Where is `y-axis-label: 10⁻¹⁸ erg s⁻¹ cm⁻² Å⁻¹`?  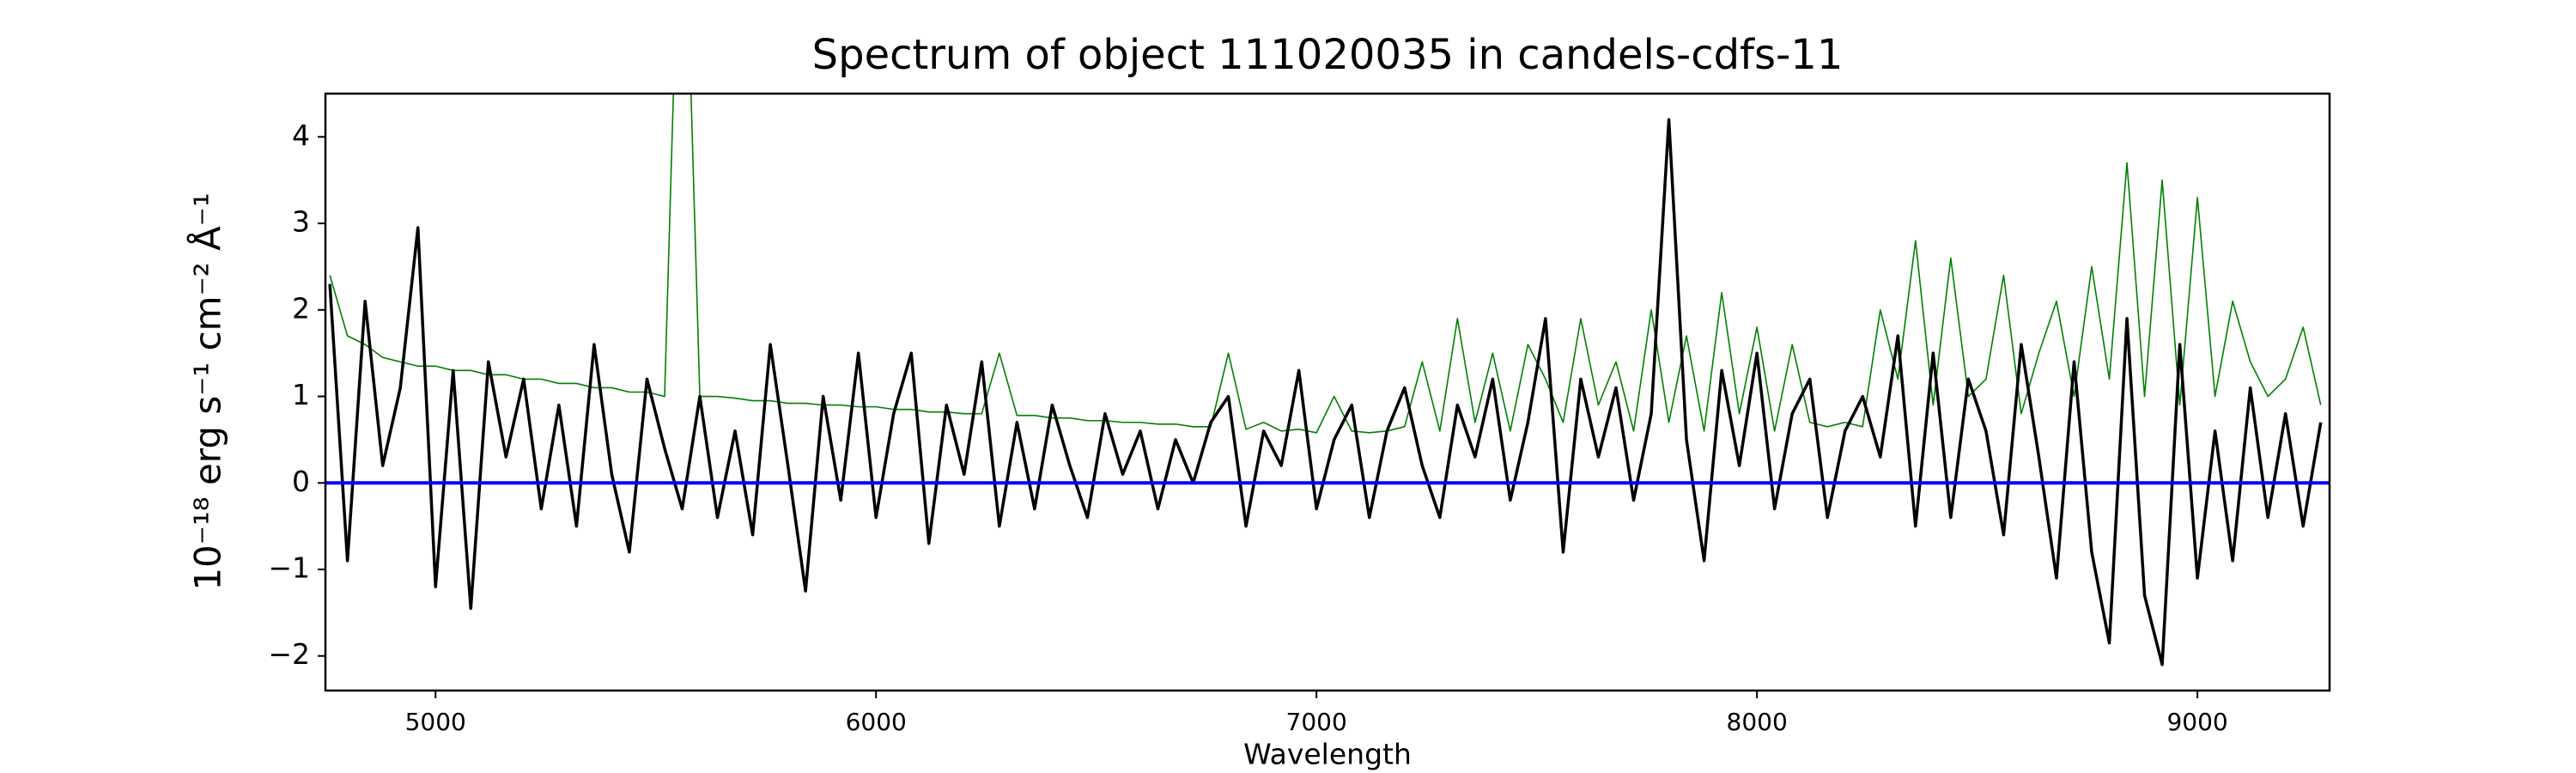
y-axis-label: 10⁻¹⁸ erg s⁻¹ cm⁻² Å⁻¹ is located at coordinates (207, 391).